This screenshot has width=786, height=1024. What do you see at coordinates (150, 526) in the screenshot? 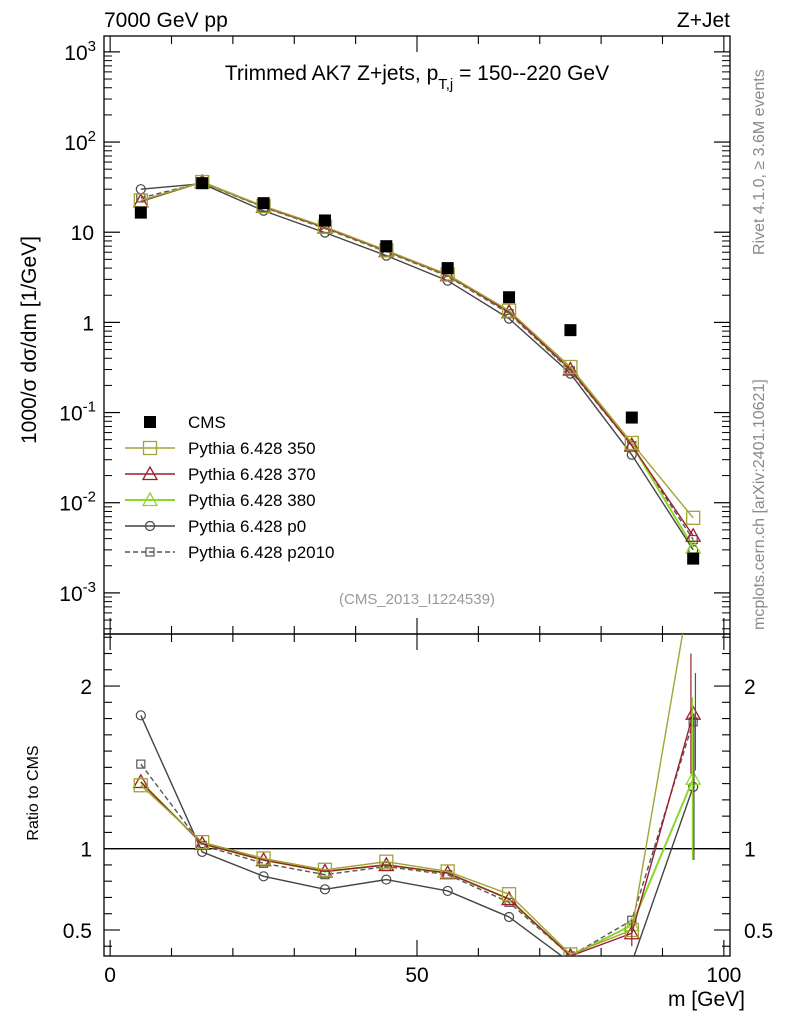
I see `legend-marker-p0` at bounding box center [150, 526].